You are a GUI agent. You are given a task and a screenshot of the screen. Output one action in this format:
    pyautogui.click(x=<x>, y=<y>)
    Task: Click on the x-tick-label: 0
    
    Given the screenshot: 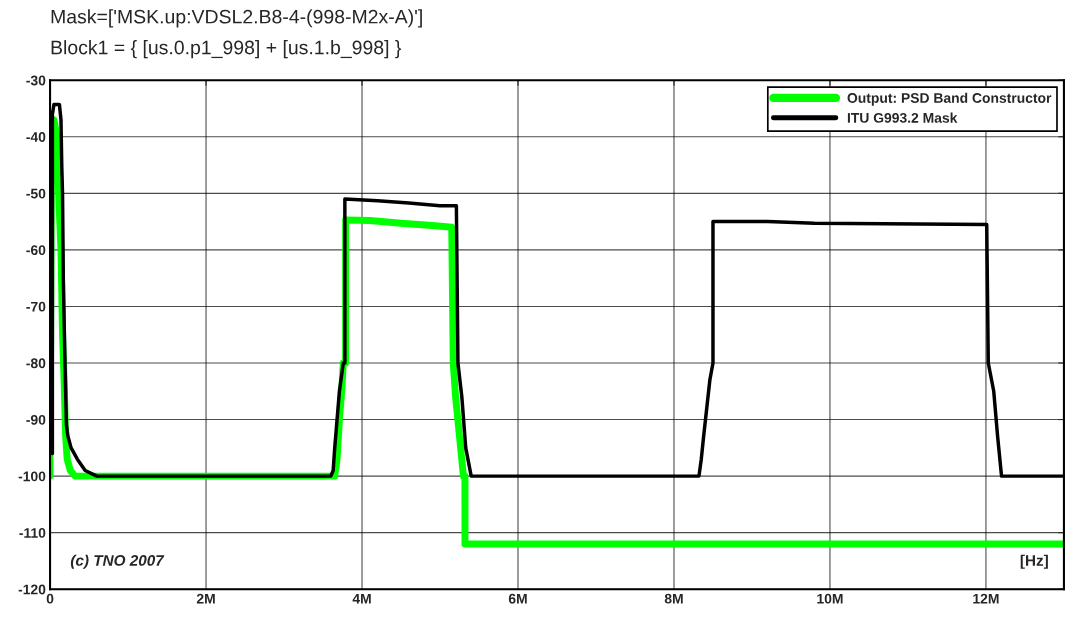 What is the action you would take?
    pyautogui.click(x=50, y=598)
    